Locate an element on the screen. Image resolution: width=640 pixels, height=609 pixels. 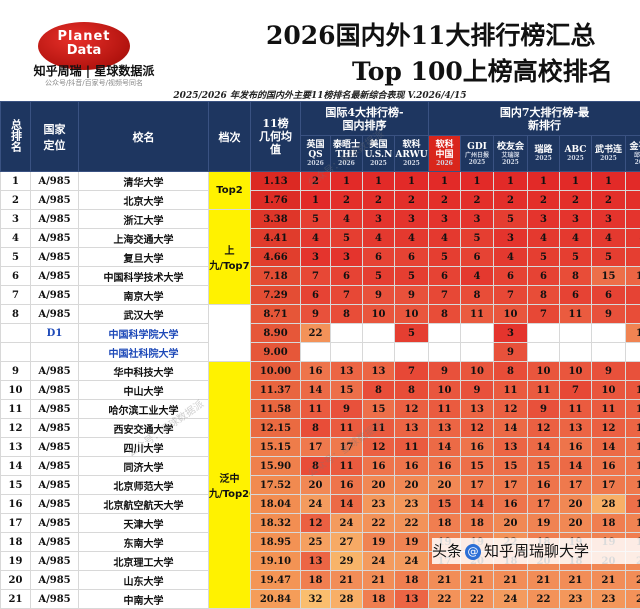
geo-mean-cell: 4.41 is located at coordinates (276, 238).